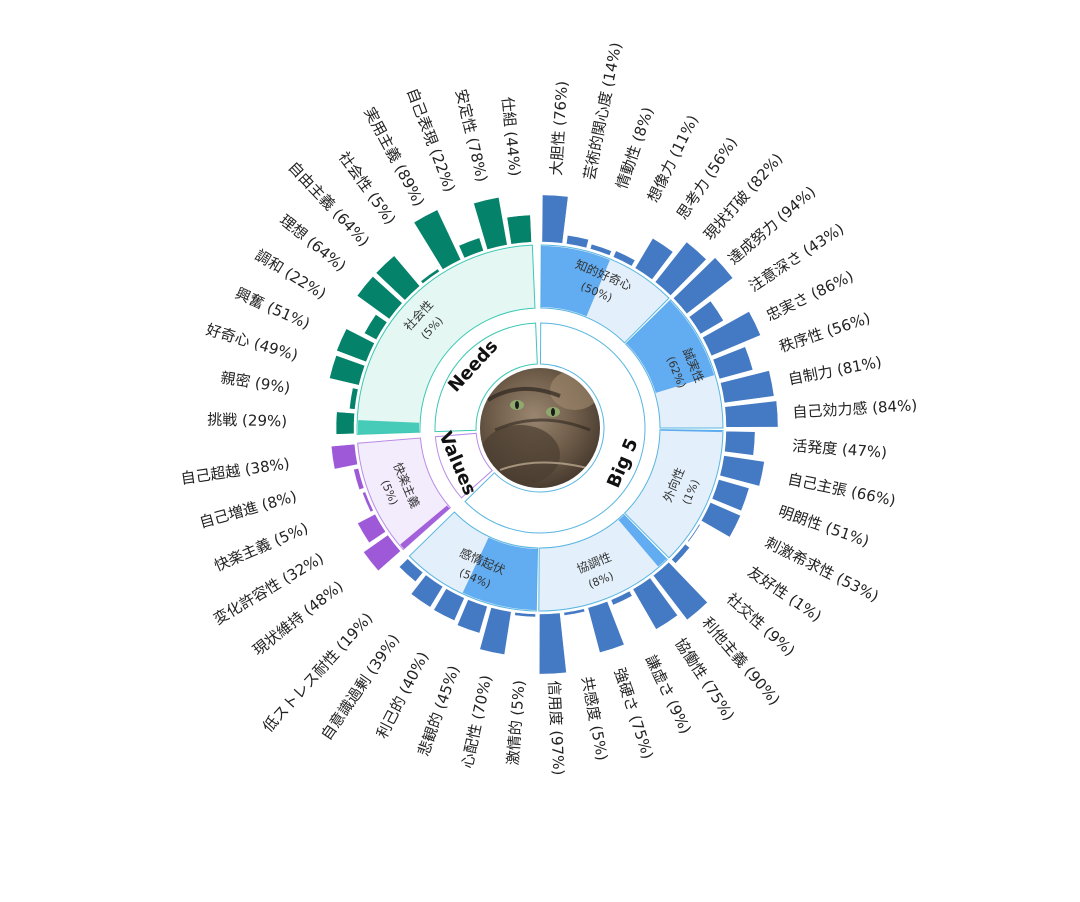 Image resolution: width=1080 pixels, height=902 pixels. I want to click on facet-bar-低ストレス耐性, so click(411, 570).